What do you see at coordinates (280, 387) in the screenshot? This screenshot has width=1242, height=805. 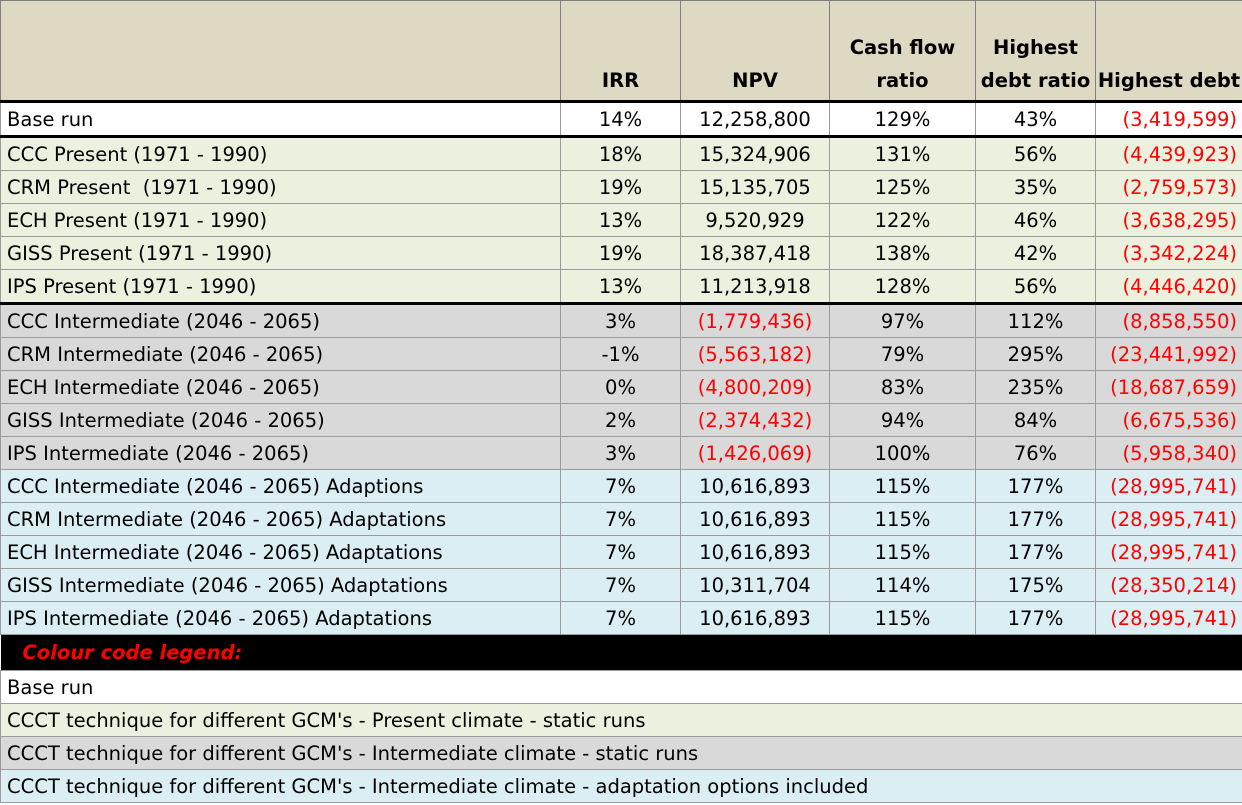 I see `scenario-cell: ECH Intermediate (2046 - 2065)` at bounding box center [280, 387].